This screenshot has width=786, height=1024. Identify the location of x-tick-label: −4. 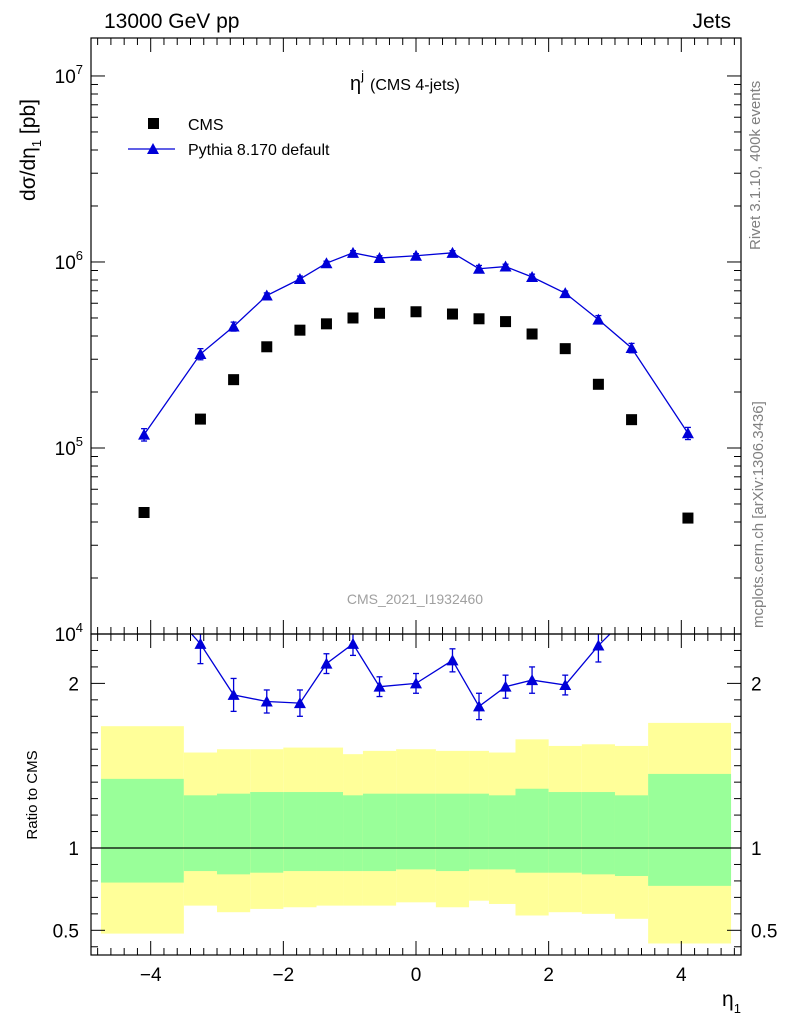
(151, 975).